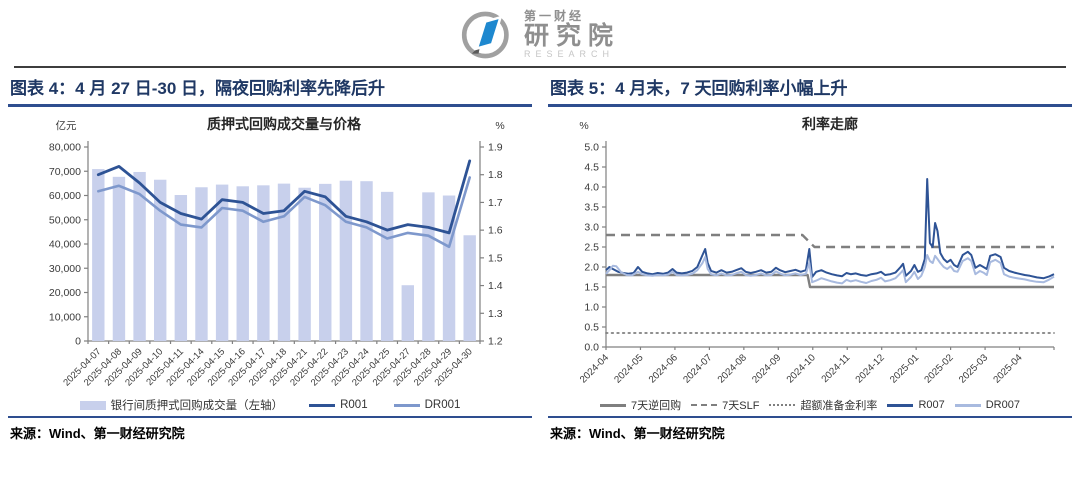  I want to click on series-7天SLF-line, so click(830, 241).